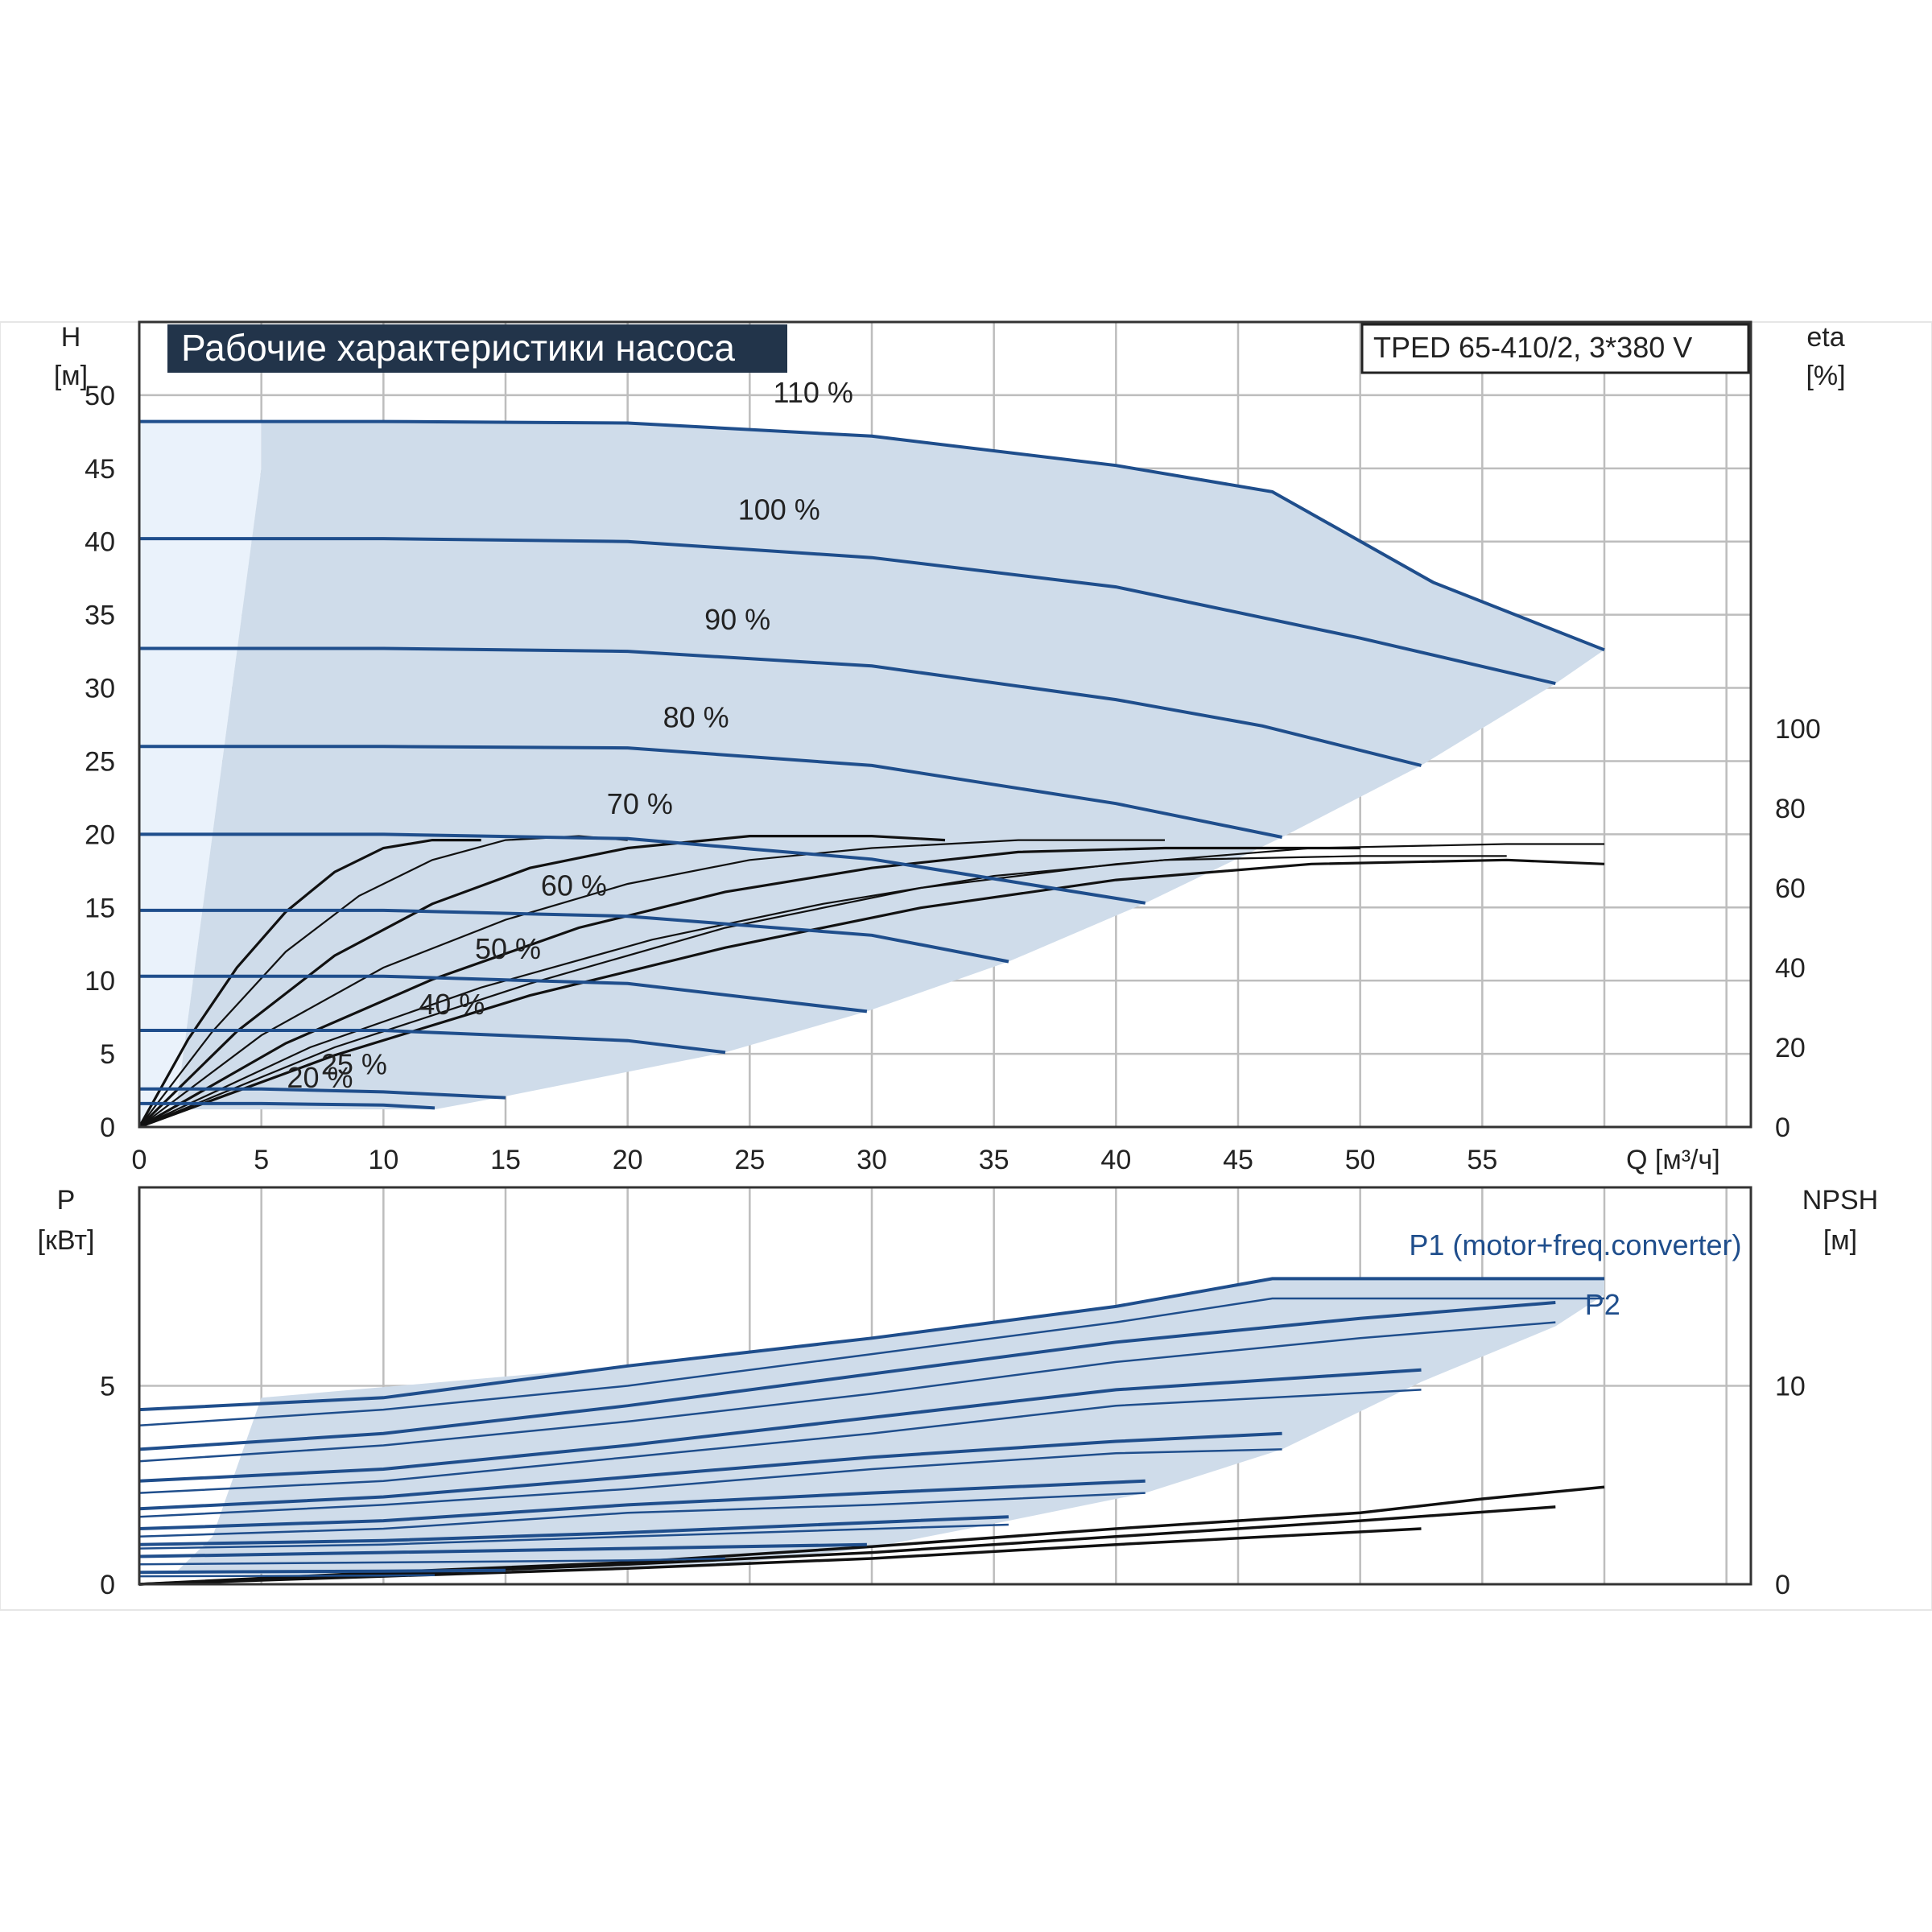  Describe the element at coordinates (100, 469) in the screenshot. I see `y-tick-label: 45` at that location.